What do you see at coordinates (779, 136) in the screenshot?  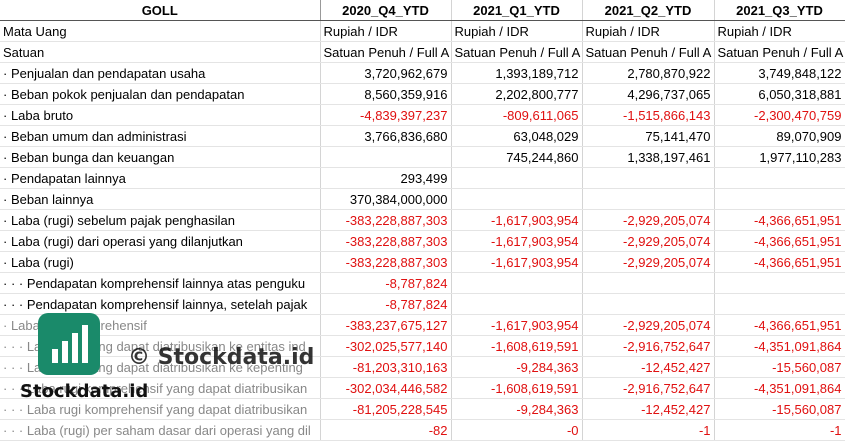 I see `value-cell: 89,070,909` at bounding box center [779, 136].